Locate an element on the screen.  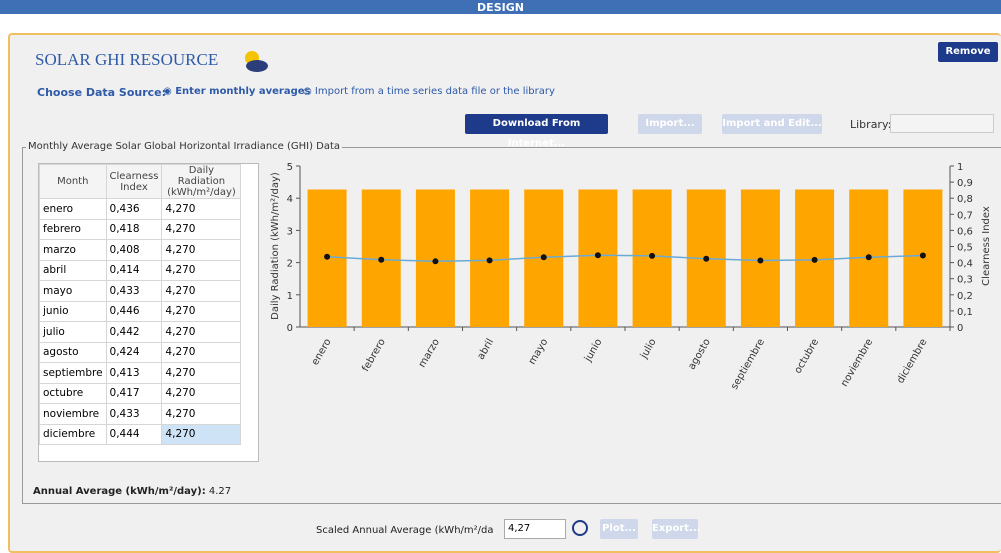
library-dropdown is located at coordinates (942, 123).